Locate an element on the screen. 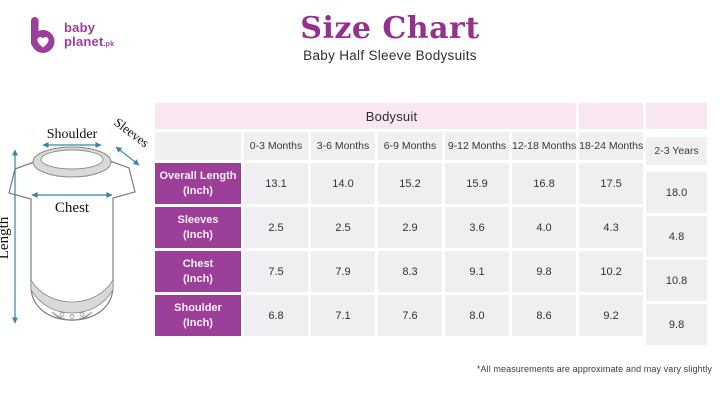  brand-logo: baby planet.pk is located at coordinates (71, 35).